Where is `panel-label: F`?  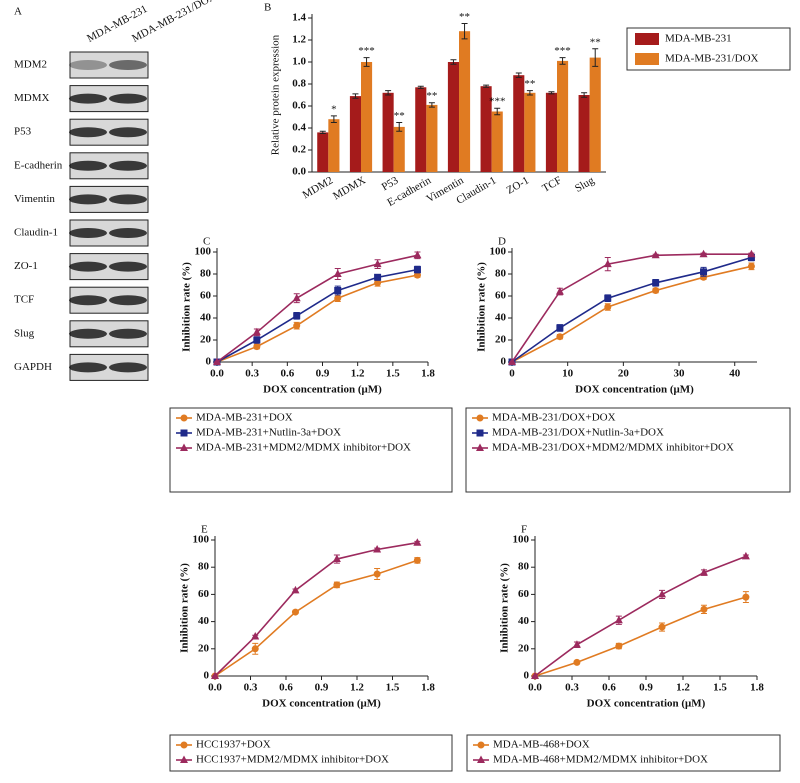 panel-label: F is located at coordinates (524, 530).